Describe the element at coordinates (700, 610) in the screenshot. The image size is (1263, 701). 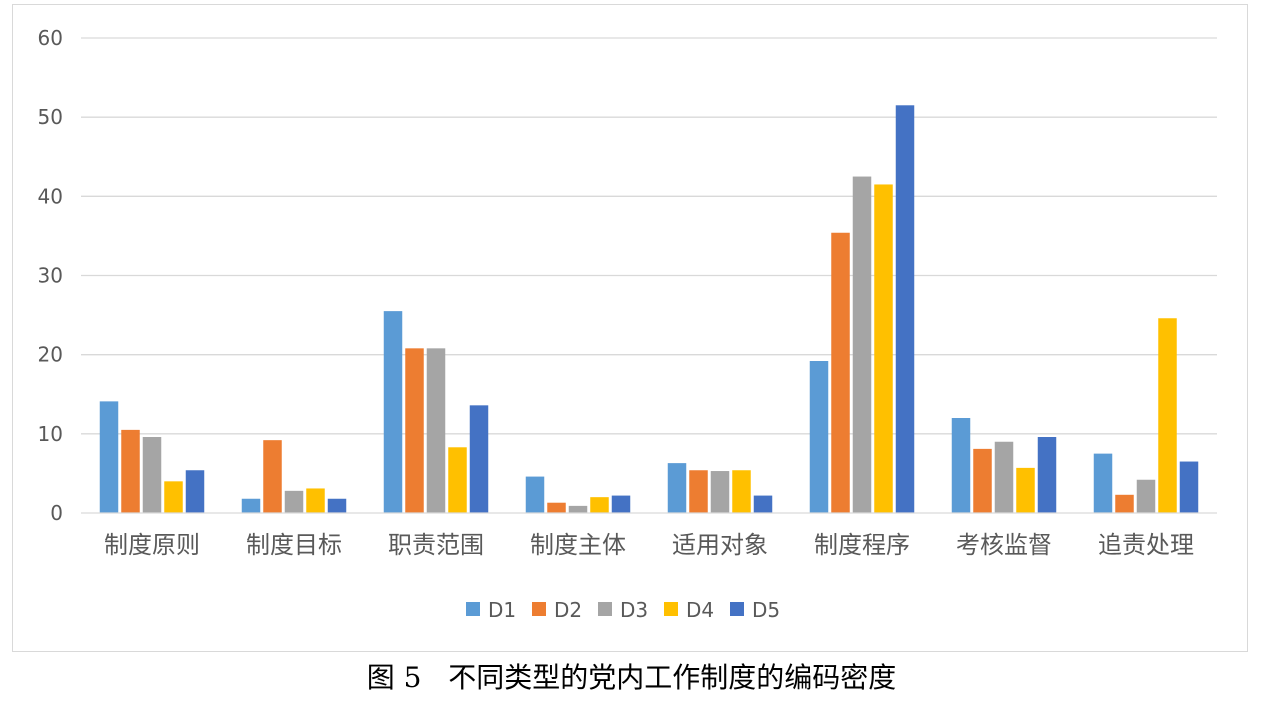
I see `legend-label: D4` at that location.